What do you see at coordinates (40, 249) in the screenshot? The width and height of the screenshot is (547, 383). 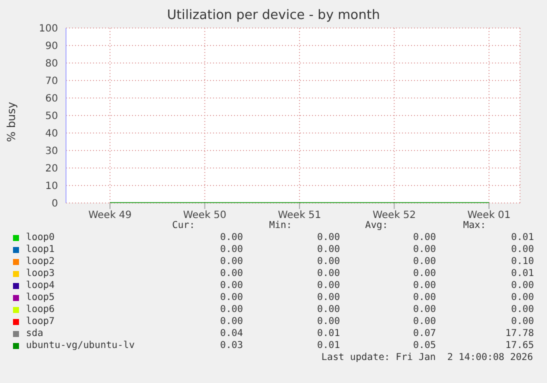 I see `legend-label: loop1` at bounding box center [40, 249].